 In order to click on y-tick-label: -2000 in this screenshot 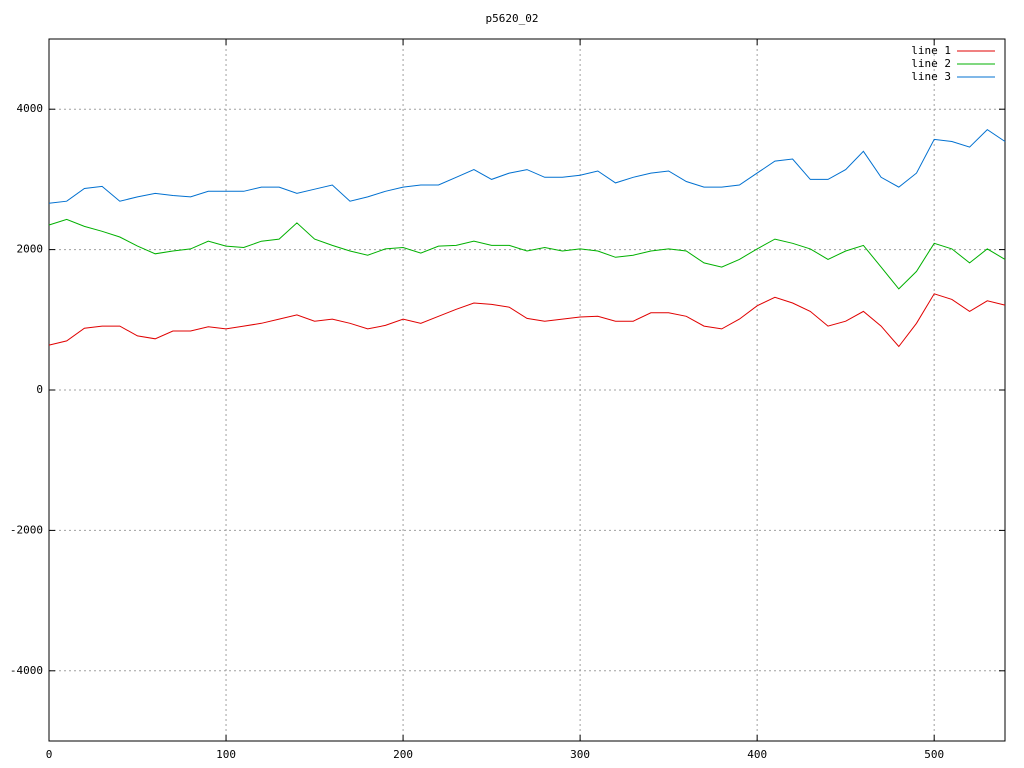, I will do `click(26, 529)`.